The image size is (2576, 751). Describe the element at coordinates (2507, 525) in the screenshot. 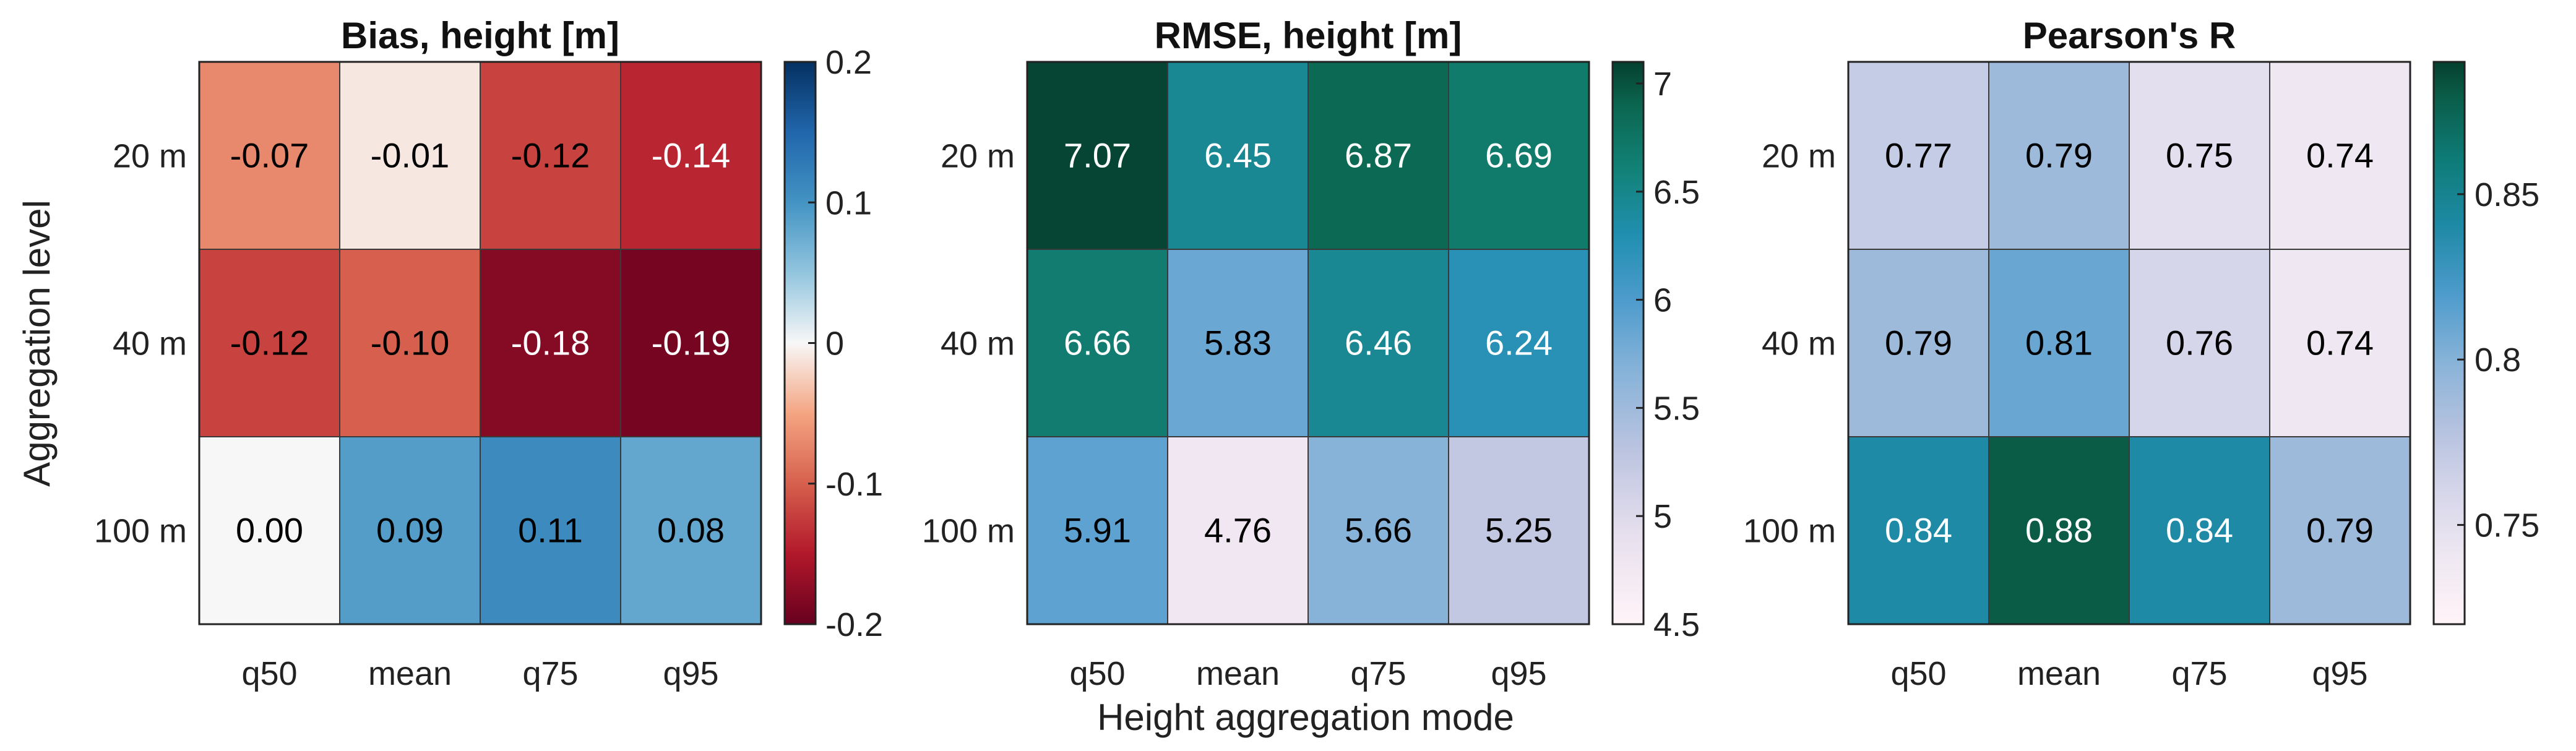

I see `colorbar-tick-label: 0.75` at that location.